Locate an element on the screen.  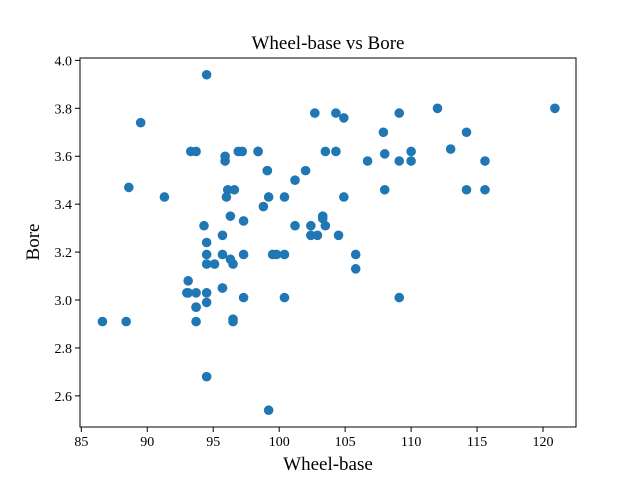
x-tick-label: 90 is located at coordinates (147, 442).